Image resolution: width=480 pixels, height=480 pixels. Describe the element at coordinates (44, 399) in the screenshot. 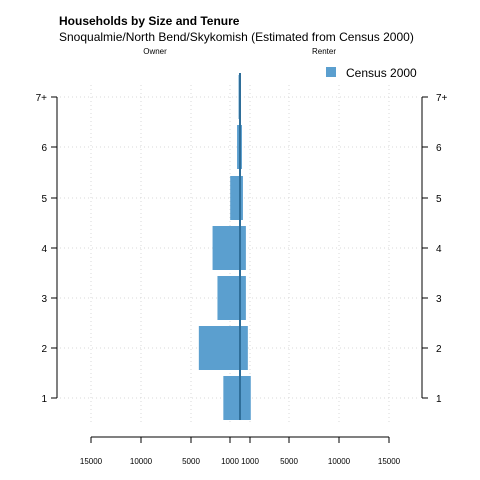

I see `y-tick-label-left-1: 1` at that location.